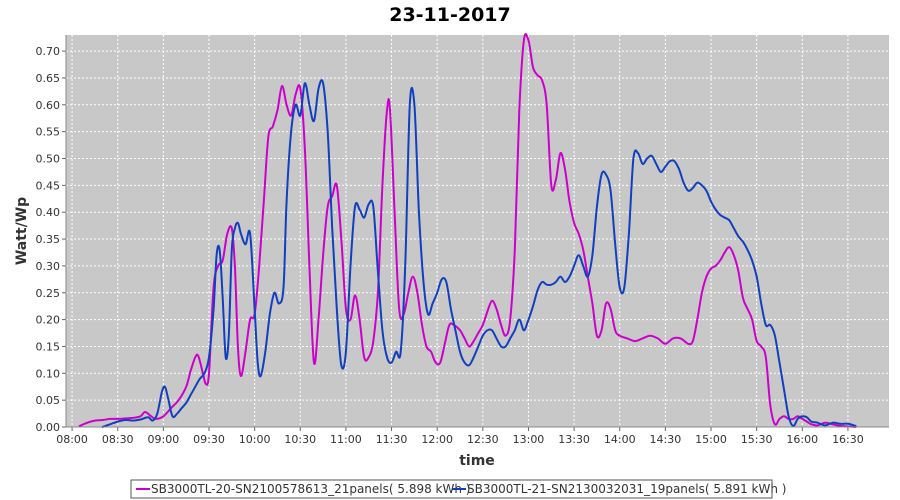  What do you see at coordinates (666, 439) in the screenshot?
I see `x-tick-label: 14:30` at bounding box center [666, 439].